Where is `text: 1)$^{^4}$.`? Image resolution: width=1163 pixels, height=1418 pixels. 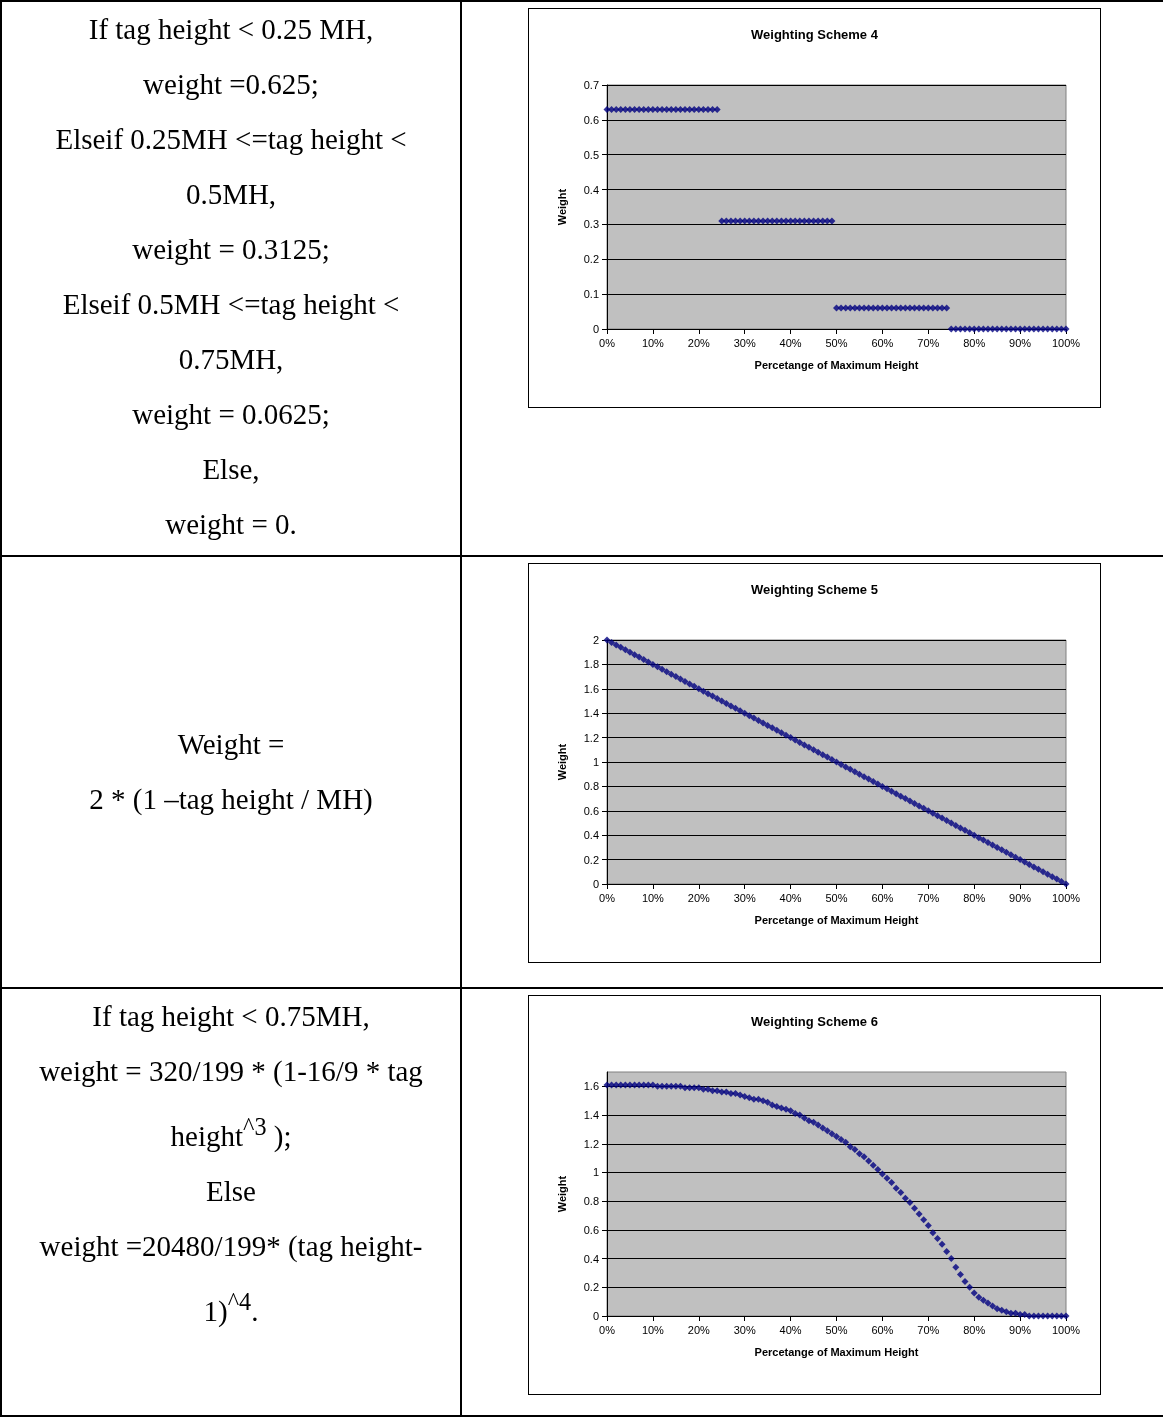 text: 1)$^{^4}$. is located at coordinates (231, 1307).